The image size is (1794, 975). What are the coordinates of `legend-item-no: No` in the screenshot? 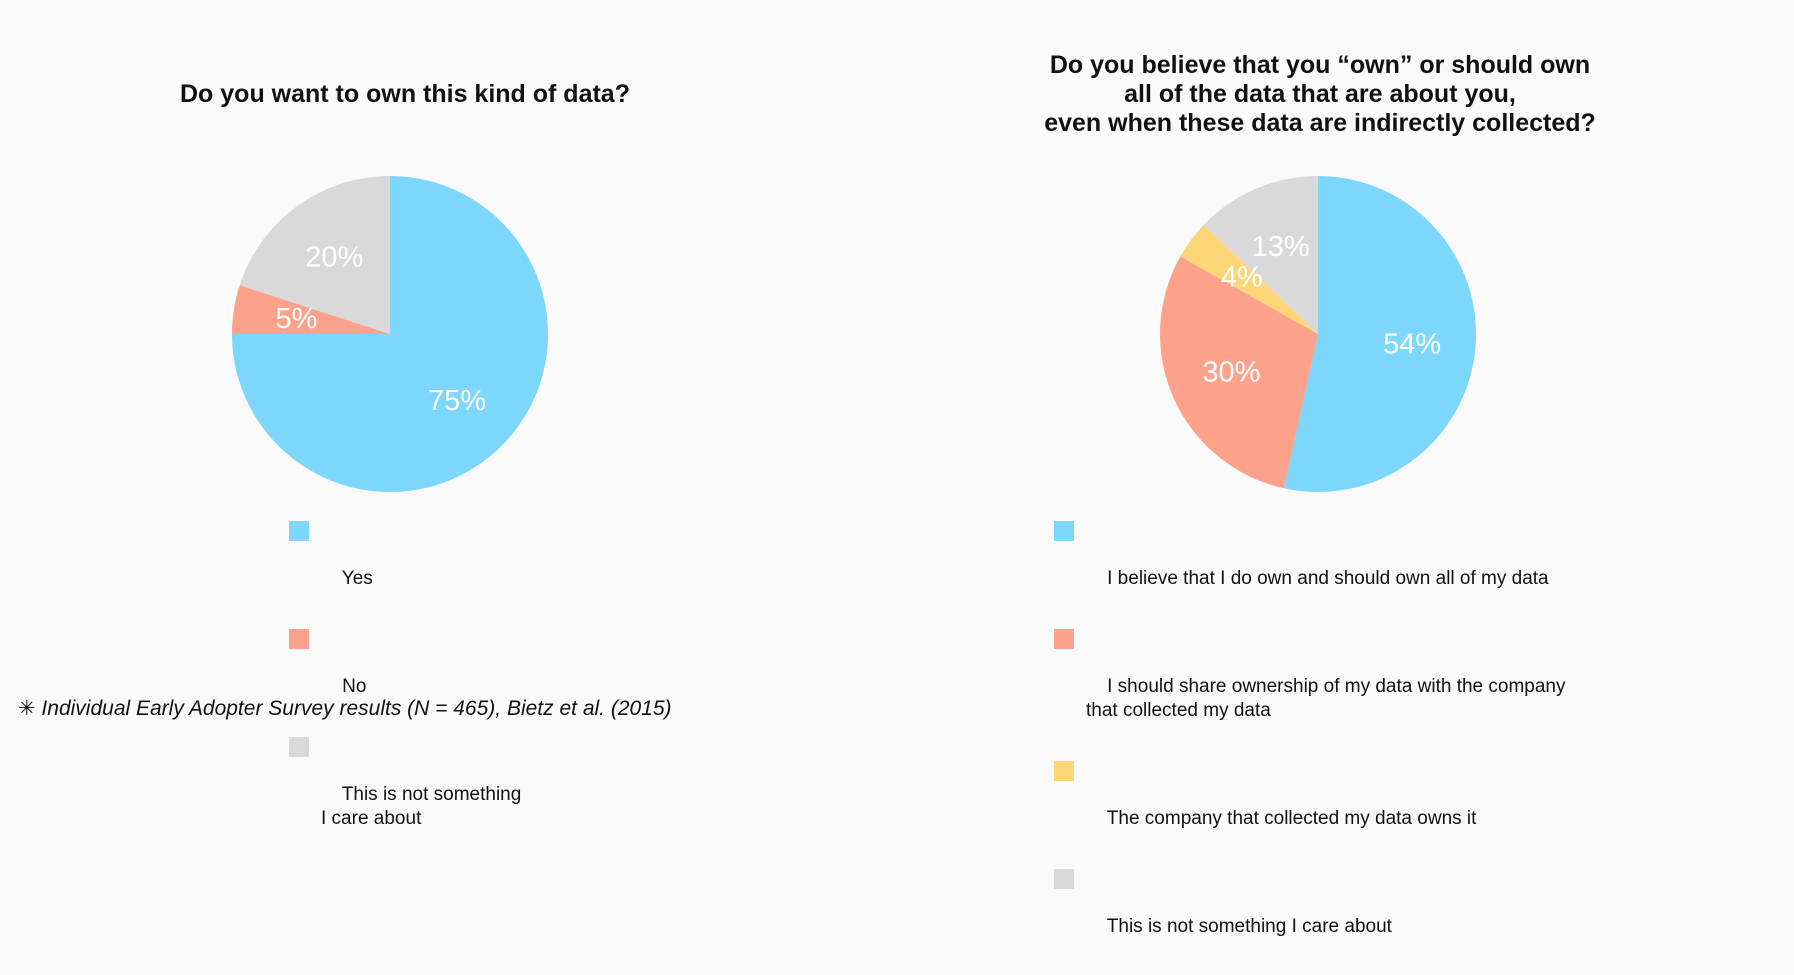 It's located at (405, 675).